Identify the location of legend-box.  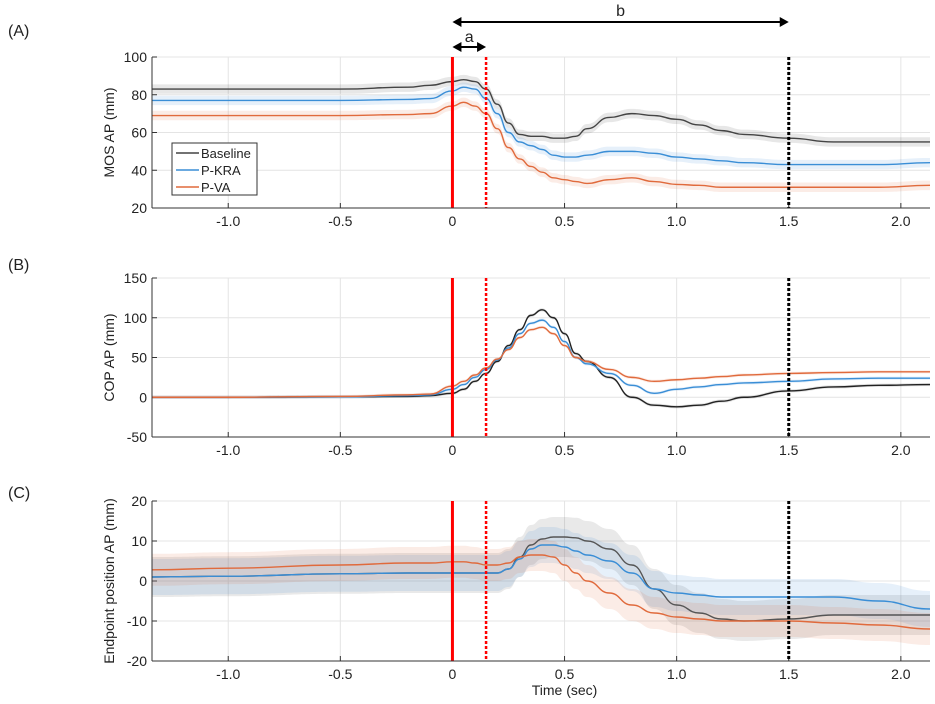
(214, 169).